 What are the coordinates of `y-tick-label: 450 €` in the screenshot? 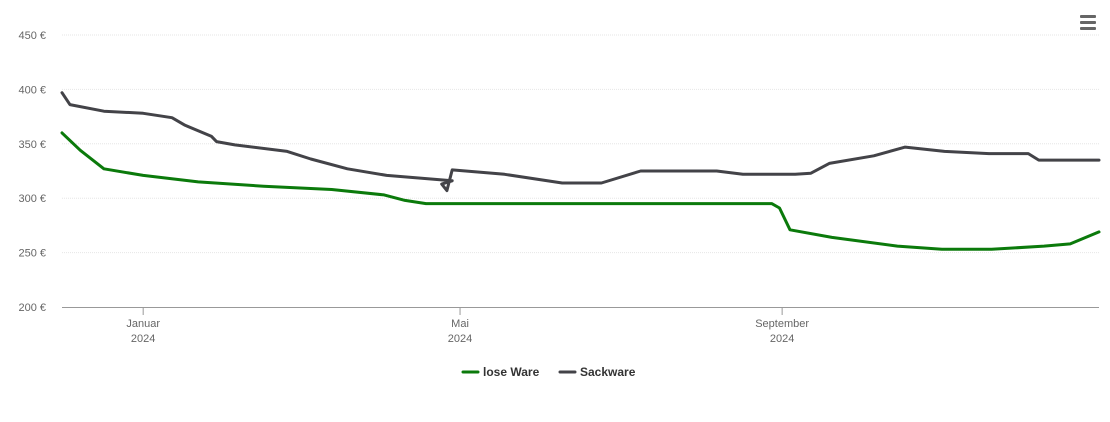 It's located at (32, 36).